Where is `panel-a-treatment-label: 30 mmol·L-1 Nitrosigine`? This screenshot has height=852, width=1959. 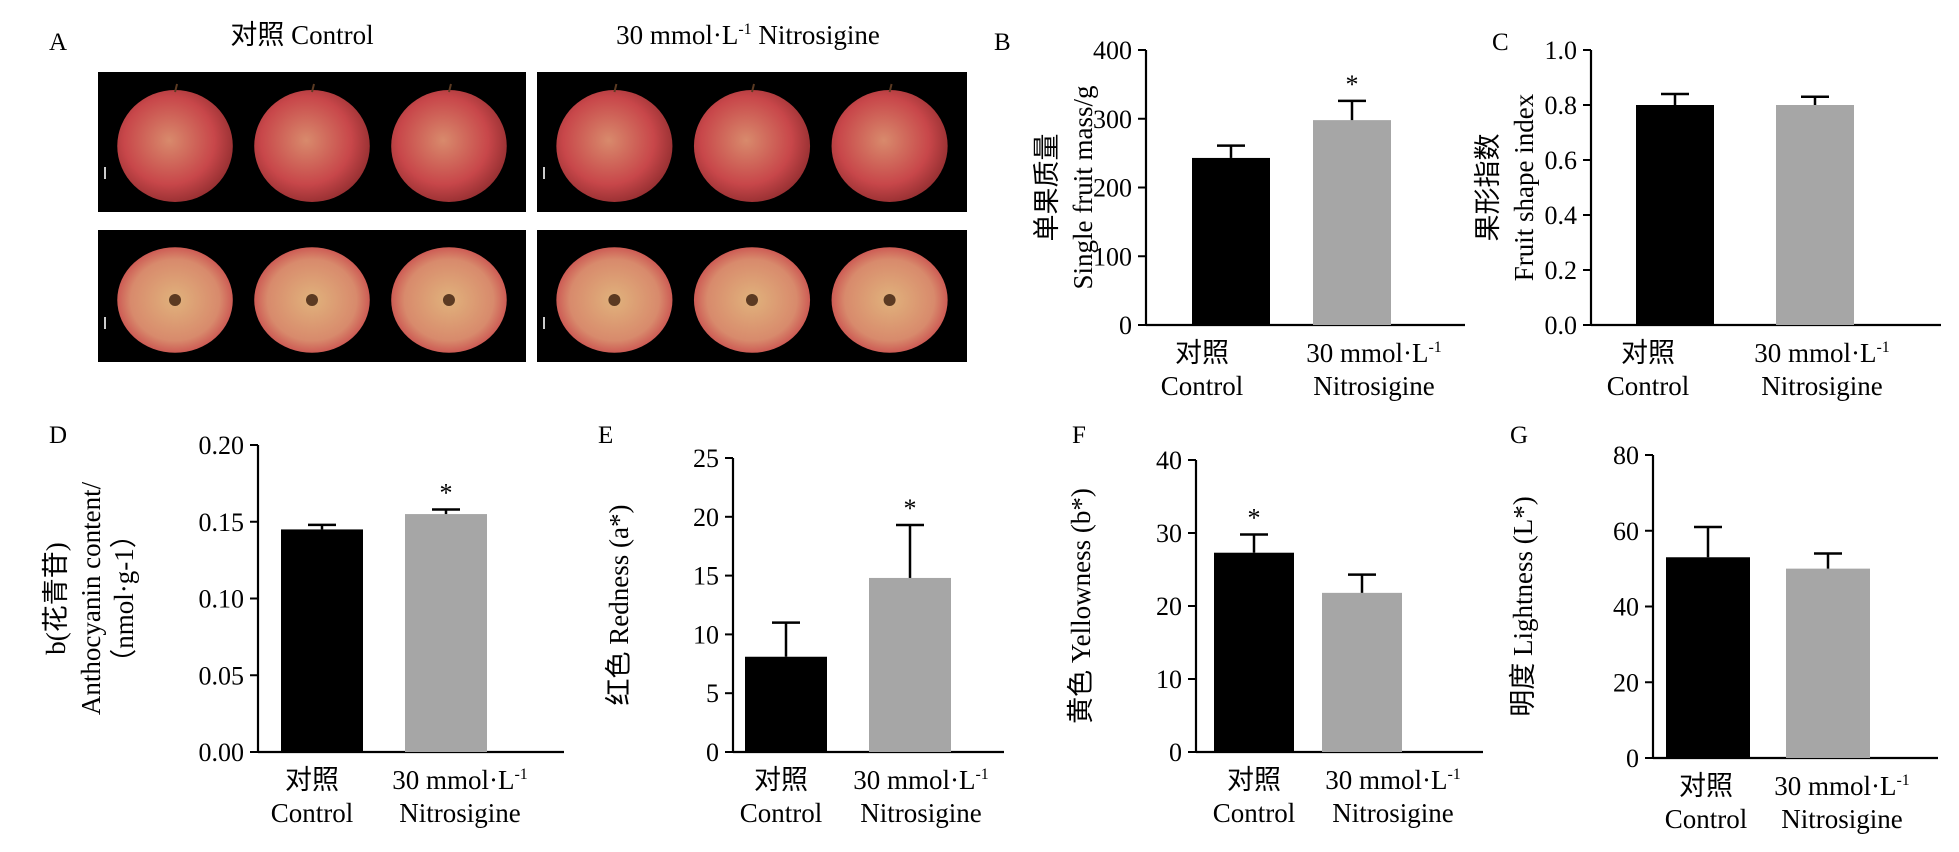
panel-a-treatment-label: 30 mmol·L-1 Nitrosigine is located at coordinates (748, 35).